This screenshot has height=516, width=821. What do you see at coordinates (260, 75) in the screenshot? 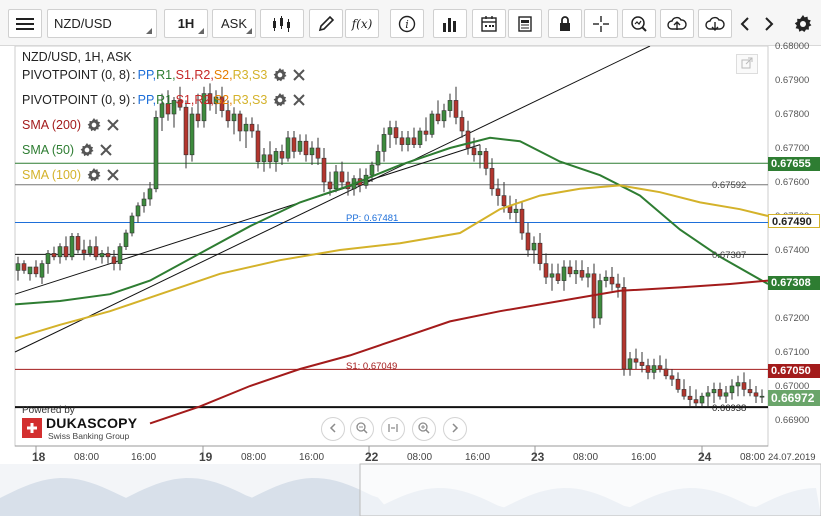
I see `pivot-level-s3: S3` at bounding box center [260, 75].